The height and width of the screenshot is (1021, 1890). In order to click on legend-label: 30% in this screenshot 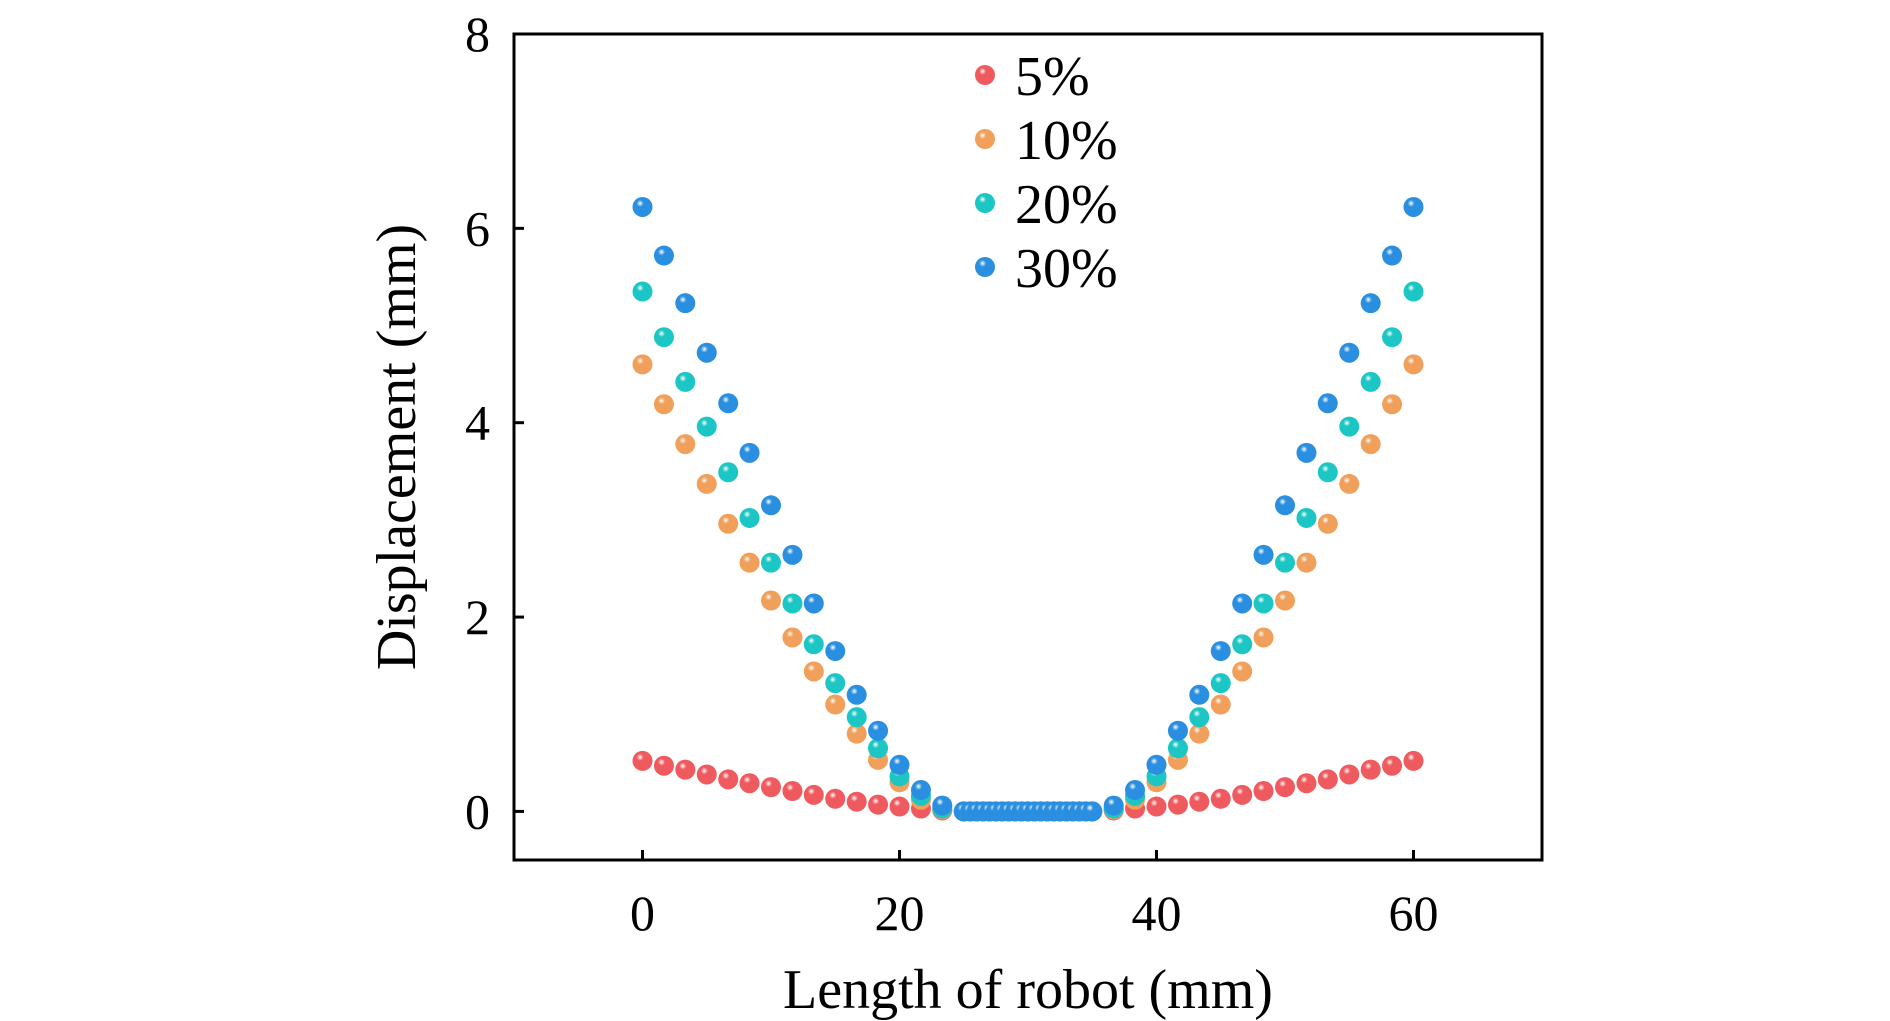, I will do `click(1066, 269)`.